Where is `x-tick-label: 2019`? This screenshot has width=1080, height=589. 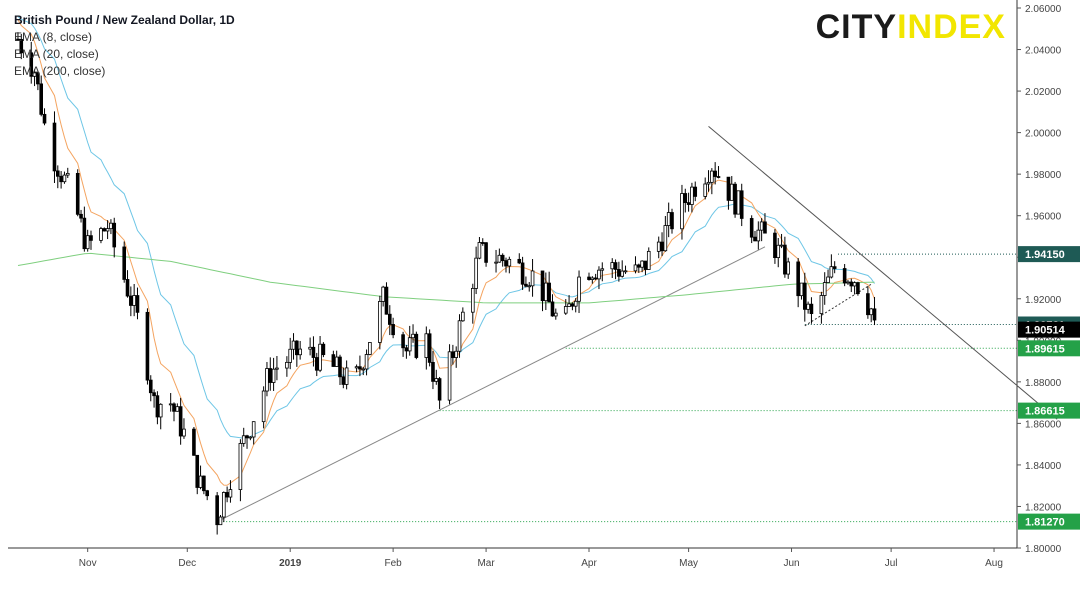 x-tick-label: 2019 is located at coordinates (290, 563).